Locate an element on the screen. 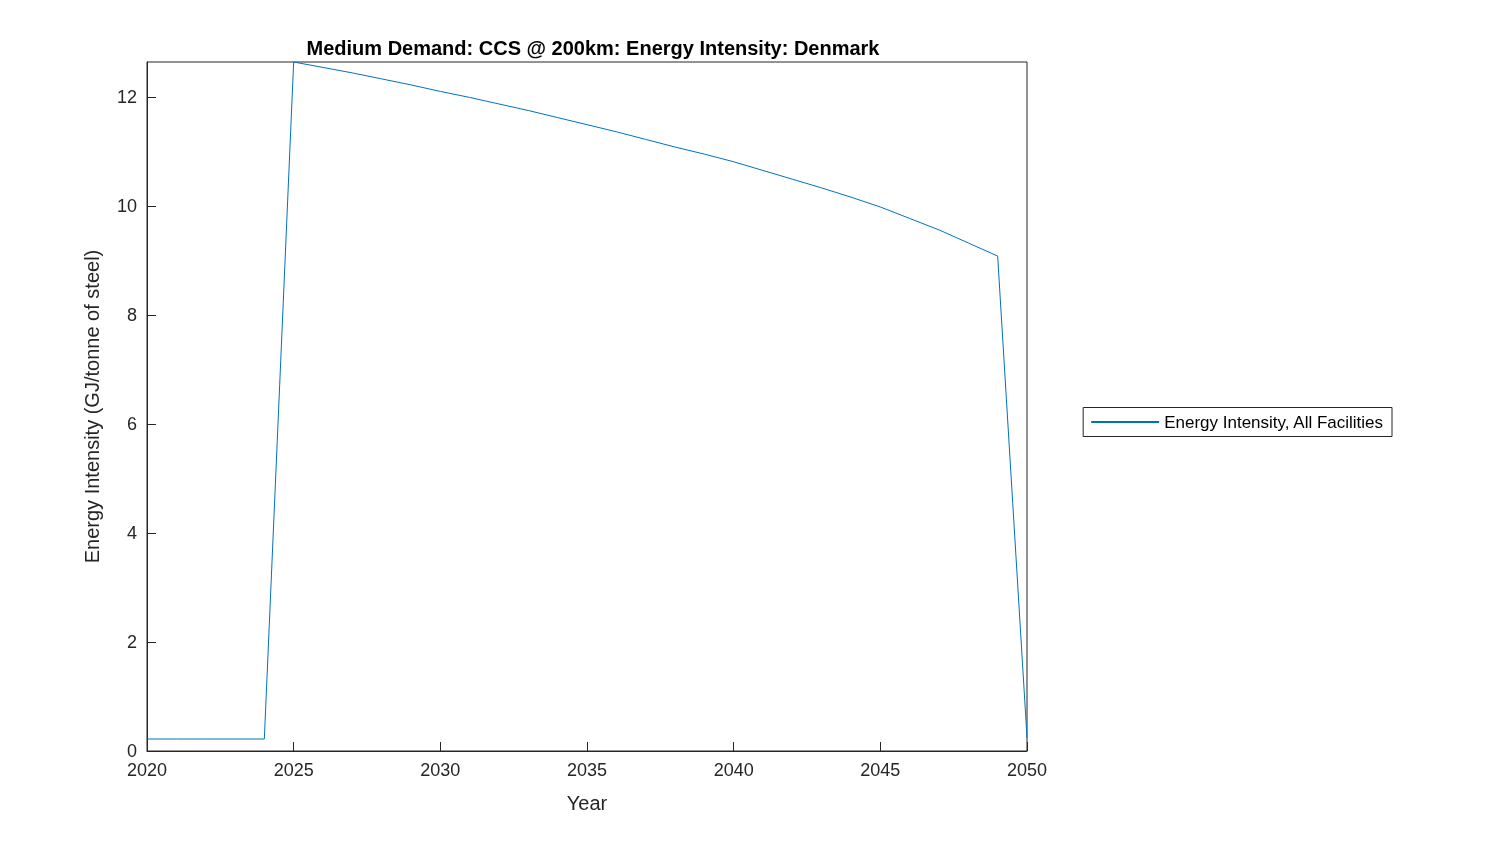  y-tick-label: 2 is located at coordinates (131, 641).